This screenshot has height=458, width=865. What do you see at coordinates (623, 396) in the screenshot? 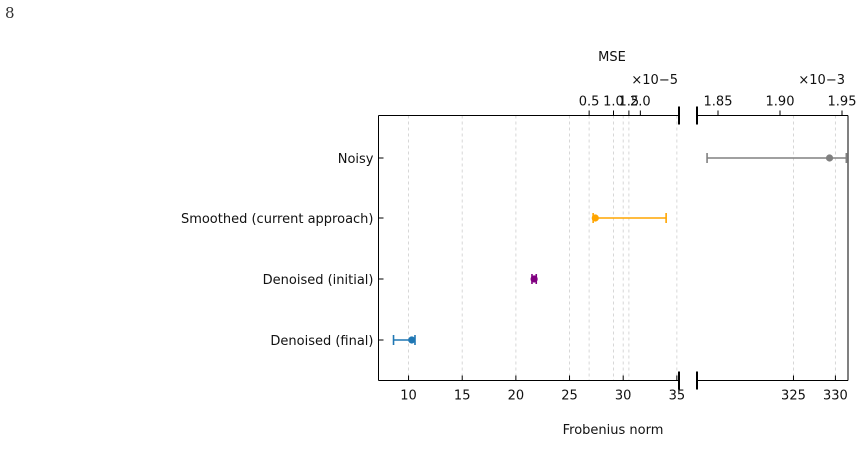
I see `bottom-tick-label-30: 30` at bounding box center [623, 396].